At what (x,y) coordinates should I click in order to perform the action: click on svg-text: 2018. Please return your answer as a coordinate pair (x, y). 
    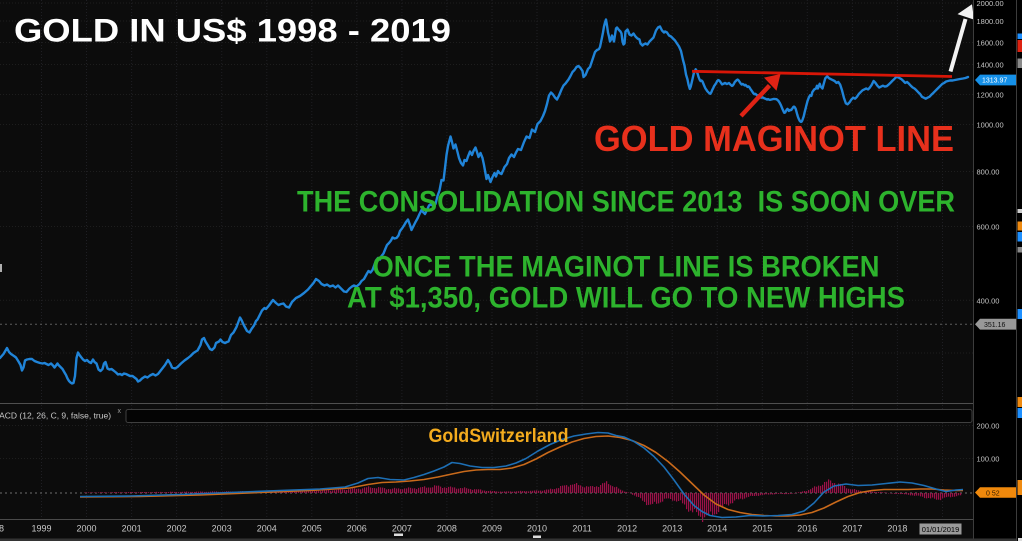
    Looking at the image, I should click on (897, 529).